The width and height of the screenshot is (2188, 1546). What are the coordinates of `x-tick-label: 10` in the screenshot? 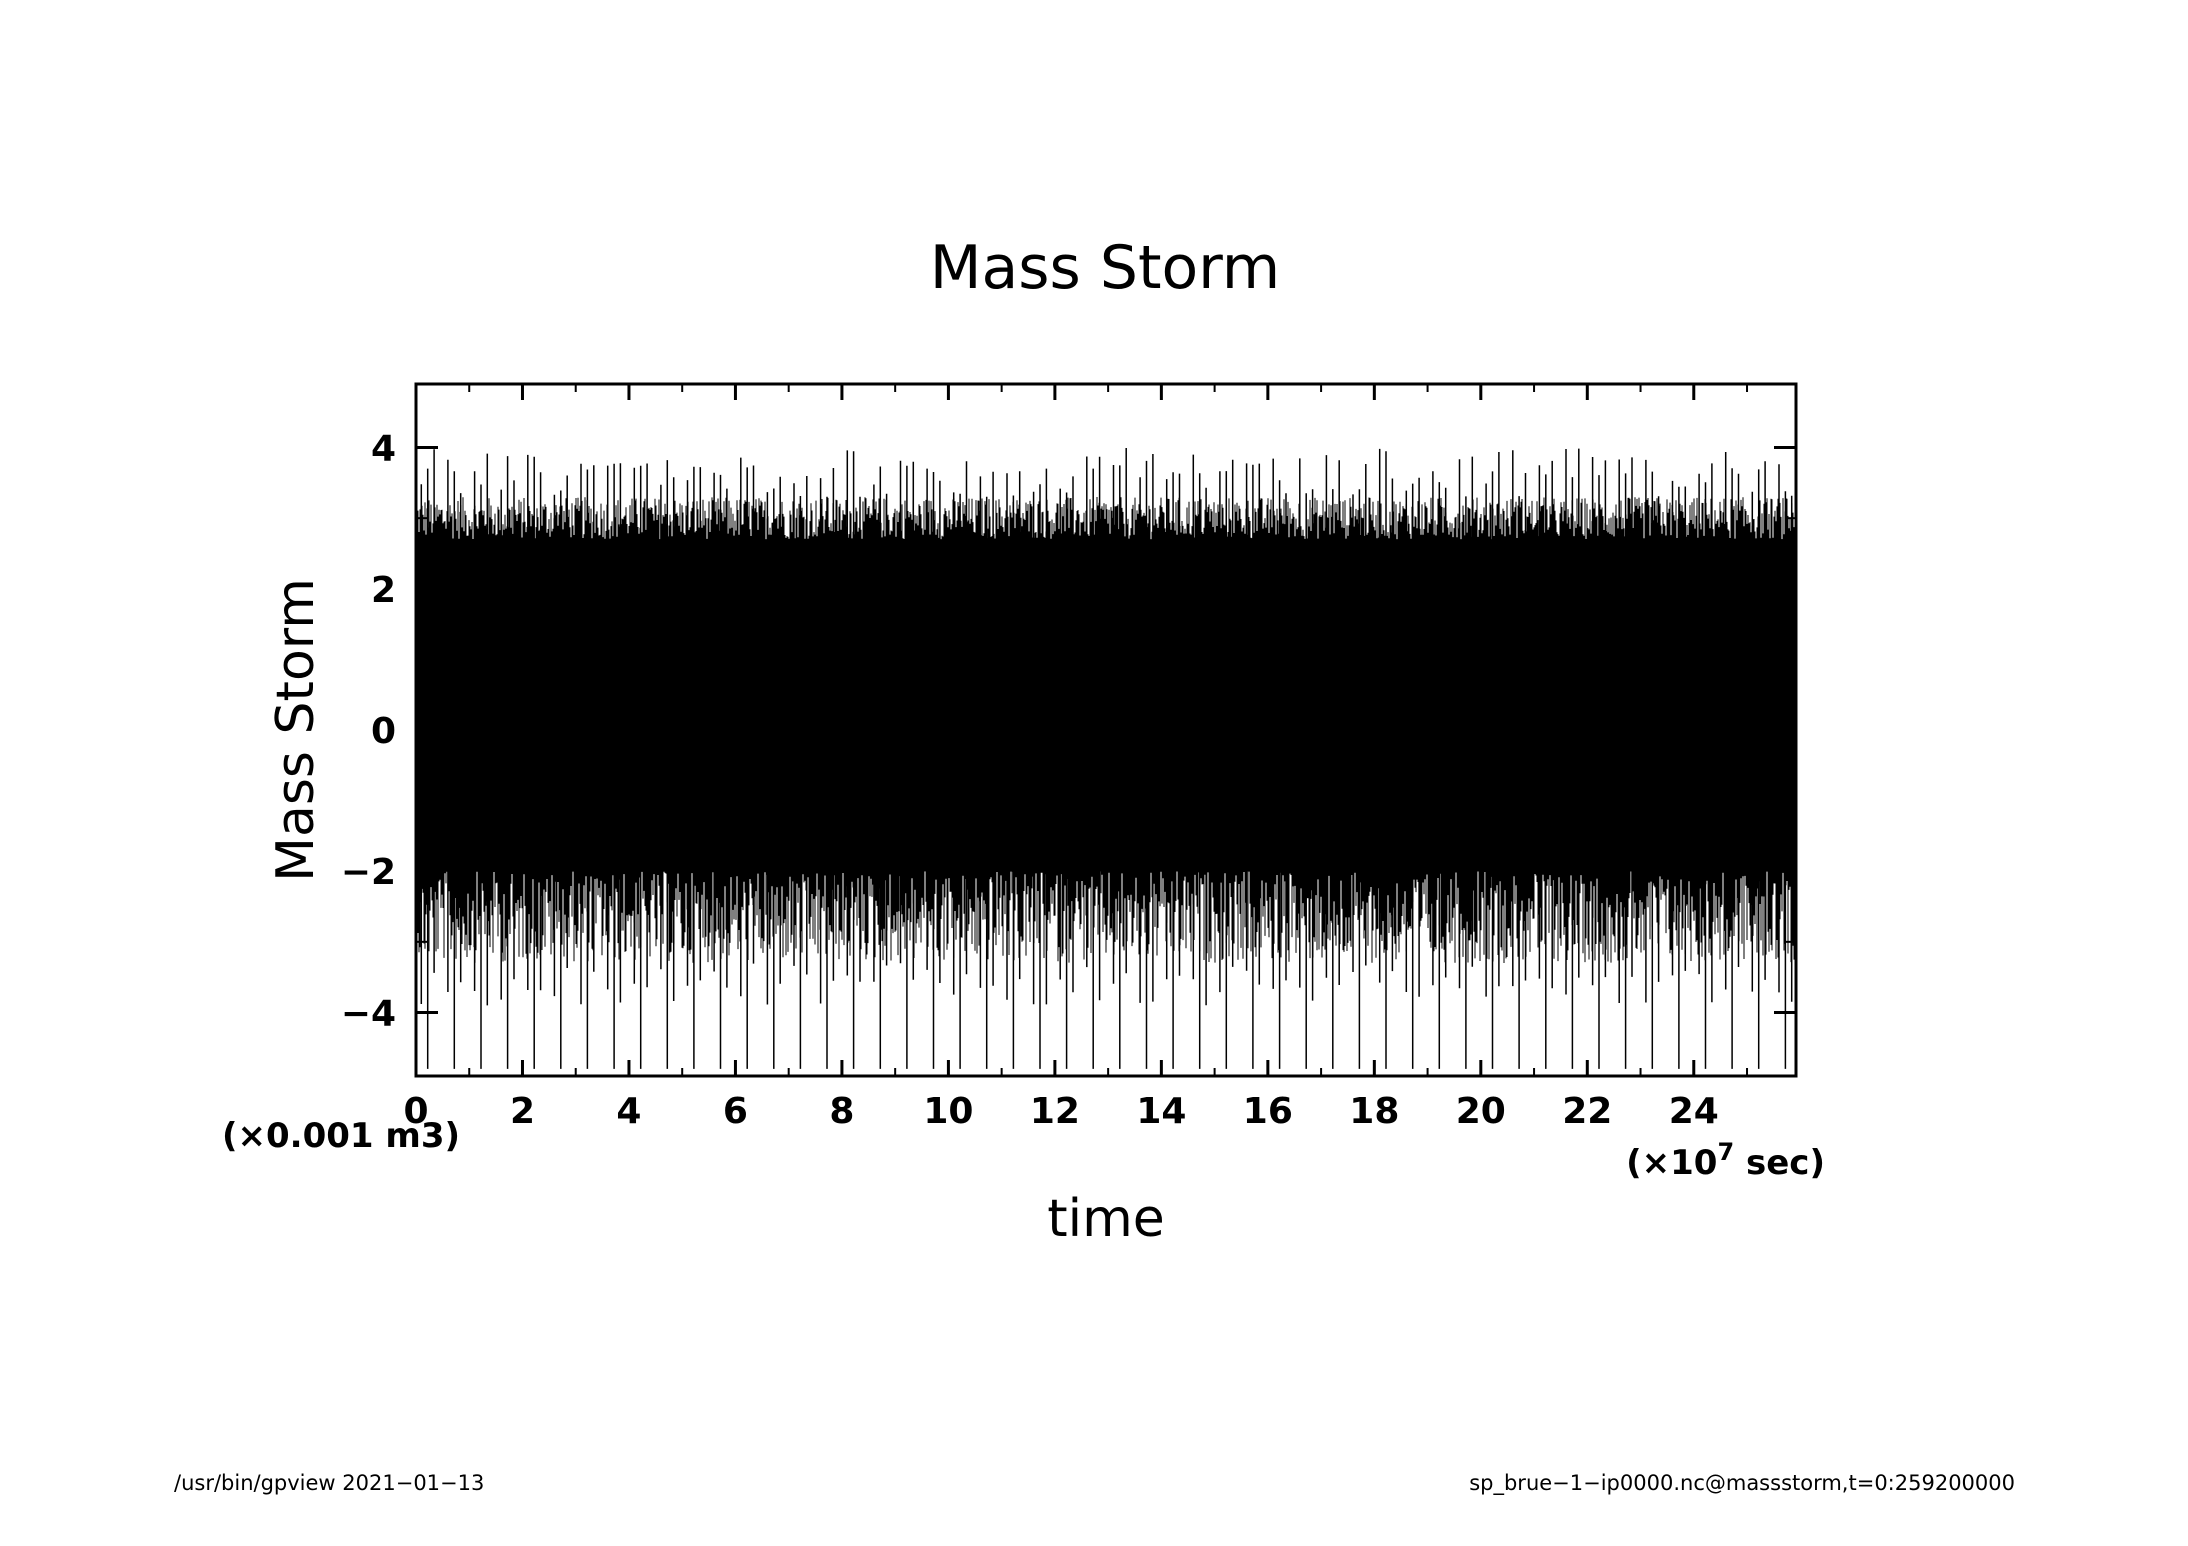 It's located at (948, 1111).